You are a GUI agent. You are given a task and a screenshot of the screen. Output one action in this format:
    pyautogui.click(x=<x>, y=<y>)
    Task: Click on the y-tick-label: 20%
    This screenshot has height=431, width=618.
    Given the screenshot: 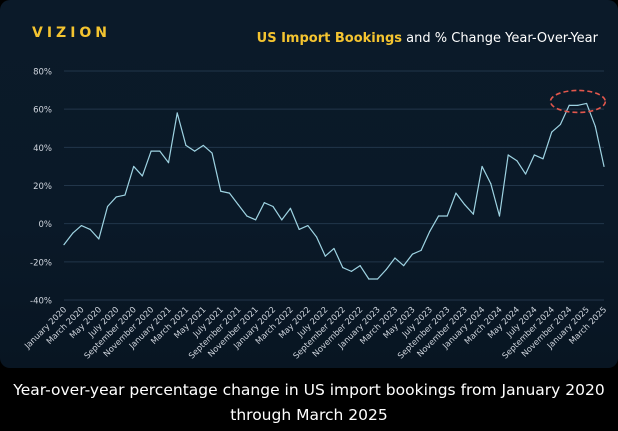 What is the action you would take?
    pyautogui.click(x=42, y=187)
    